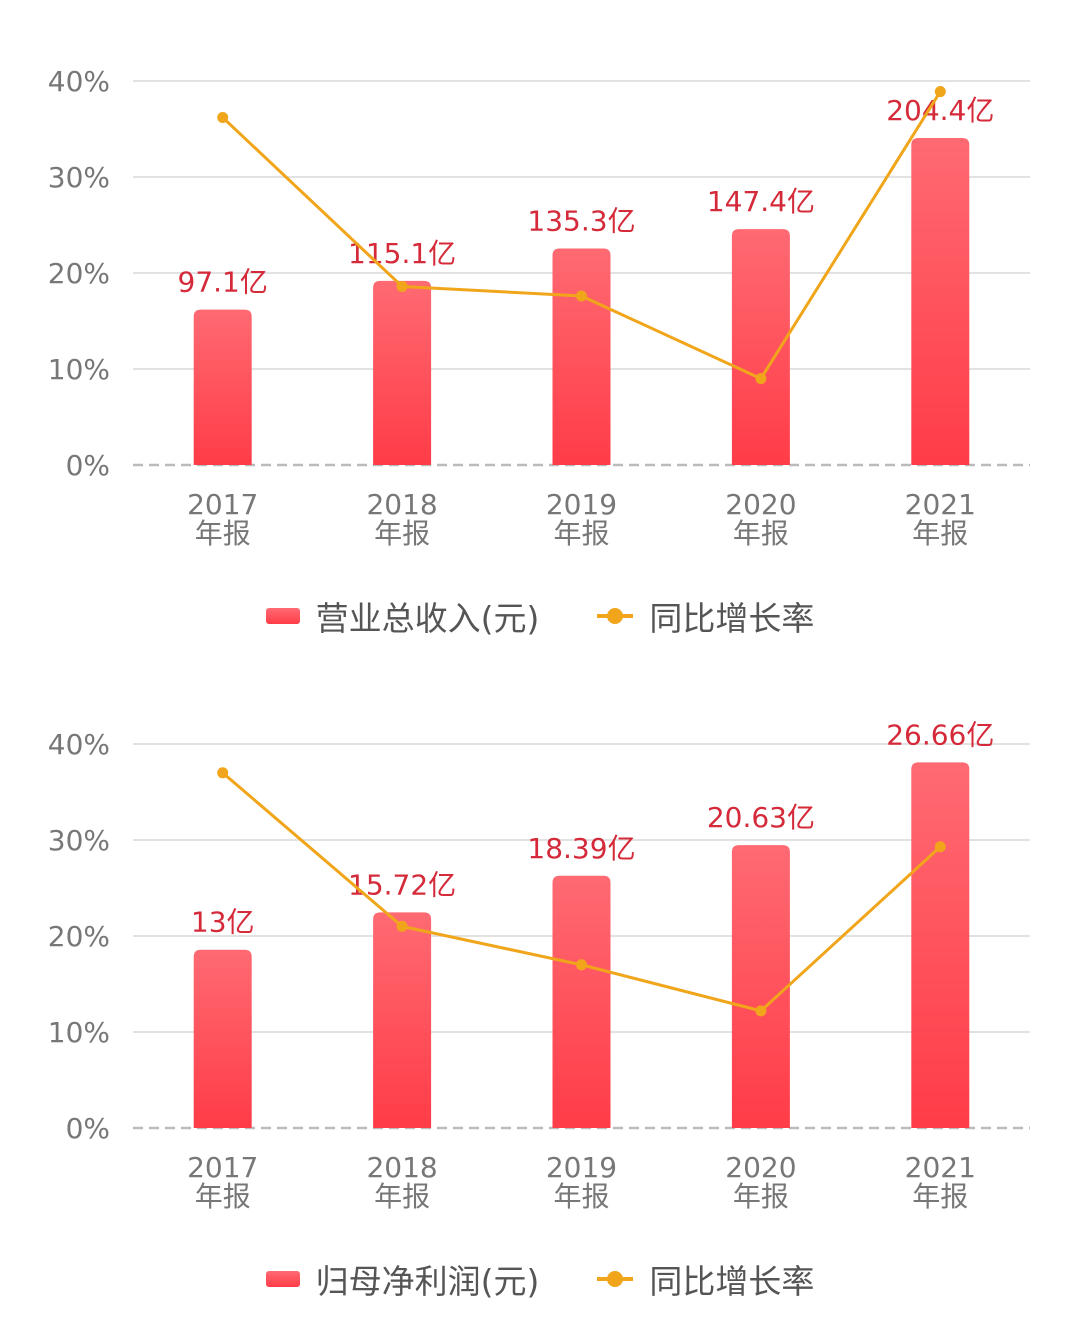 This screenshot has width=1080, height=1333. I want to click on legend-label-net-profit: 归母净利润(元), so click(427, 1281).